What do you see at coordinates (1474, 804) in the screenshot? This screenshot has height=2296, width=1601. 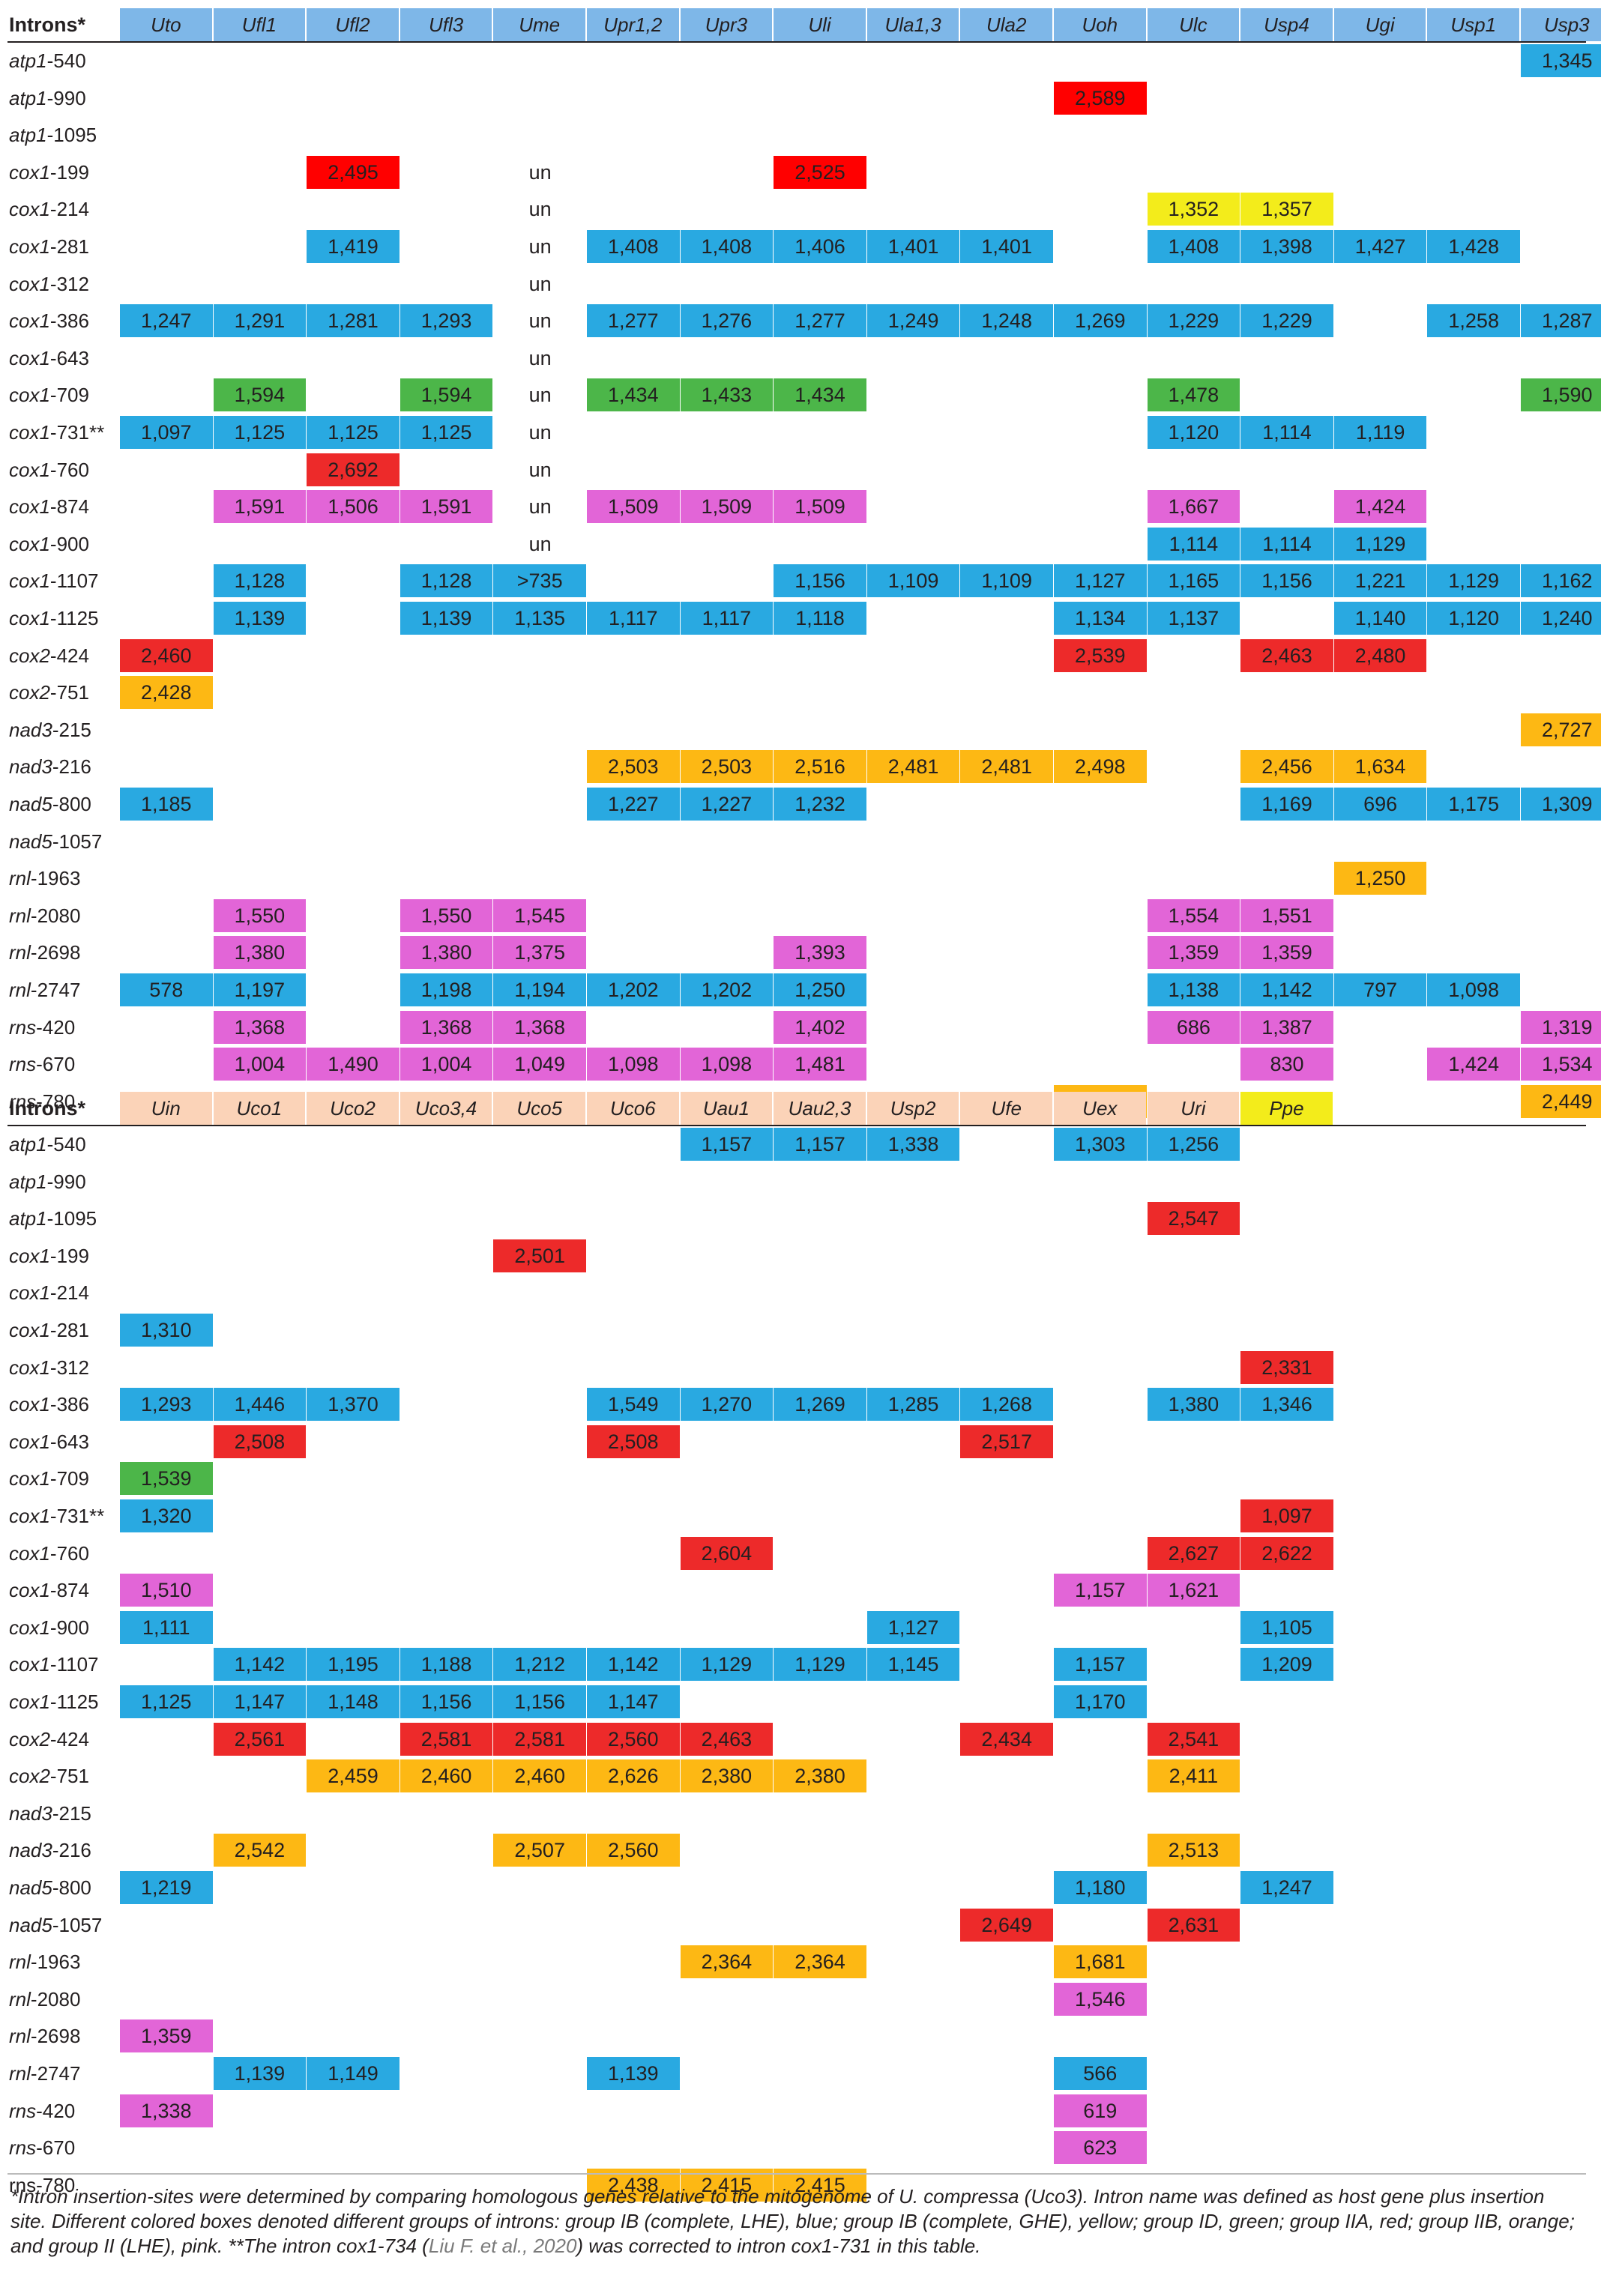 I see `intron-length-cell: 1,175` at bounding box center [1474, 804].